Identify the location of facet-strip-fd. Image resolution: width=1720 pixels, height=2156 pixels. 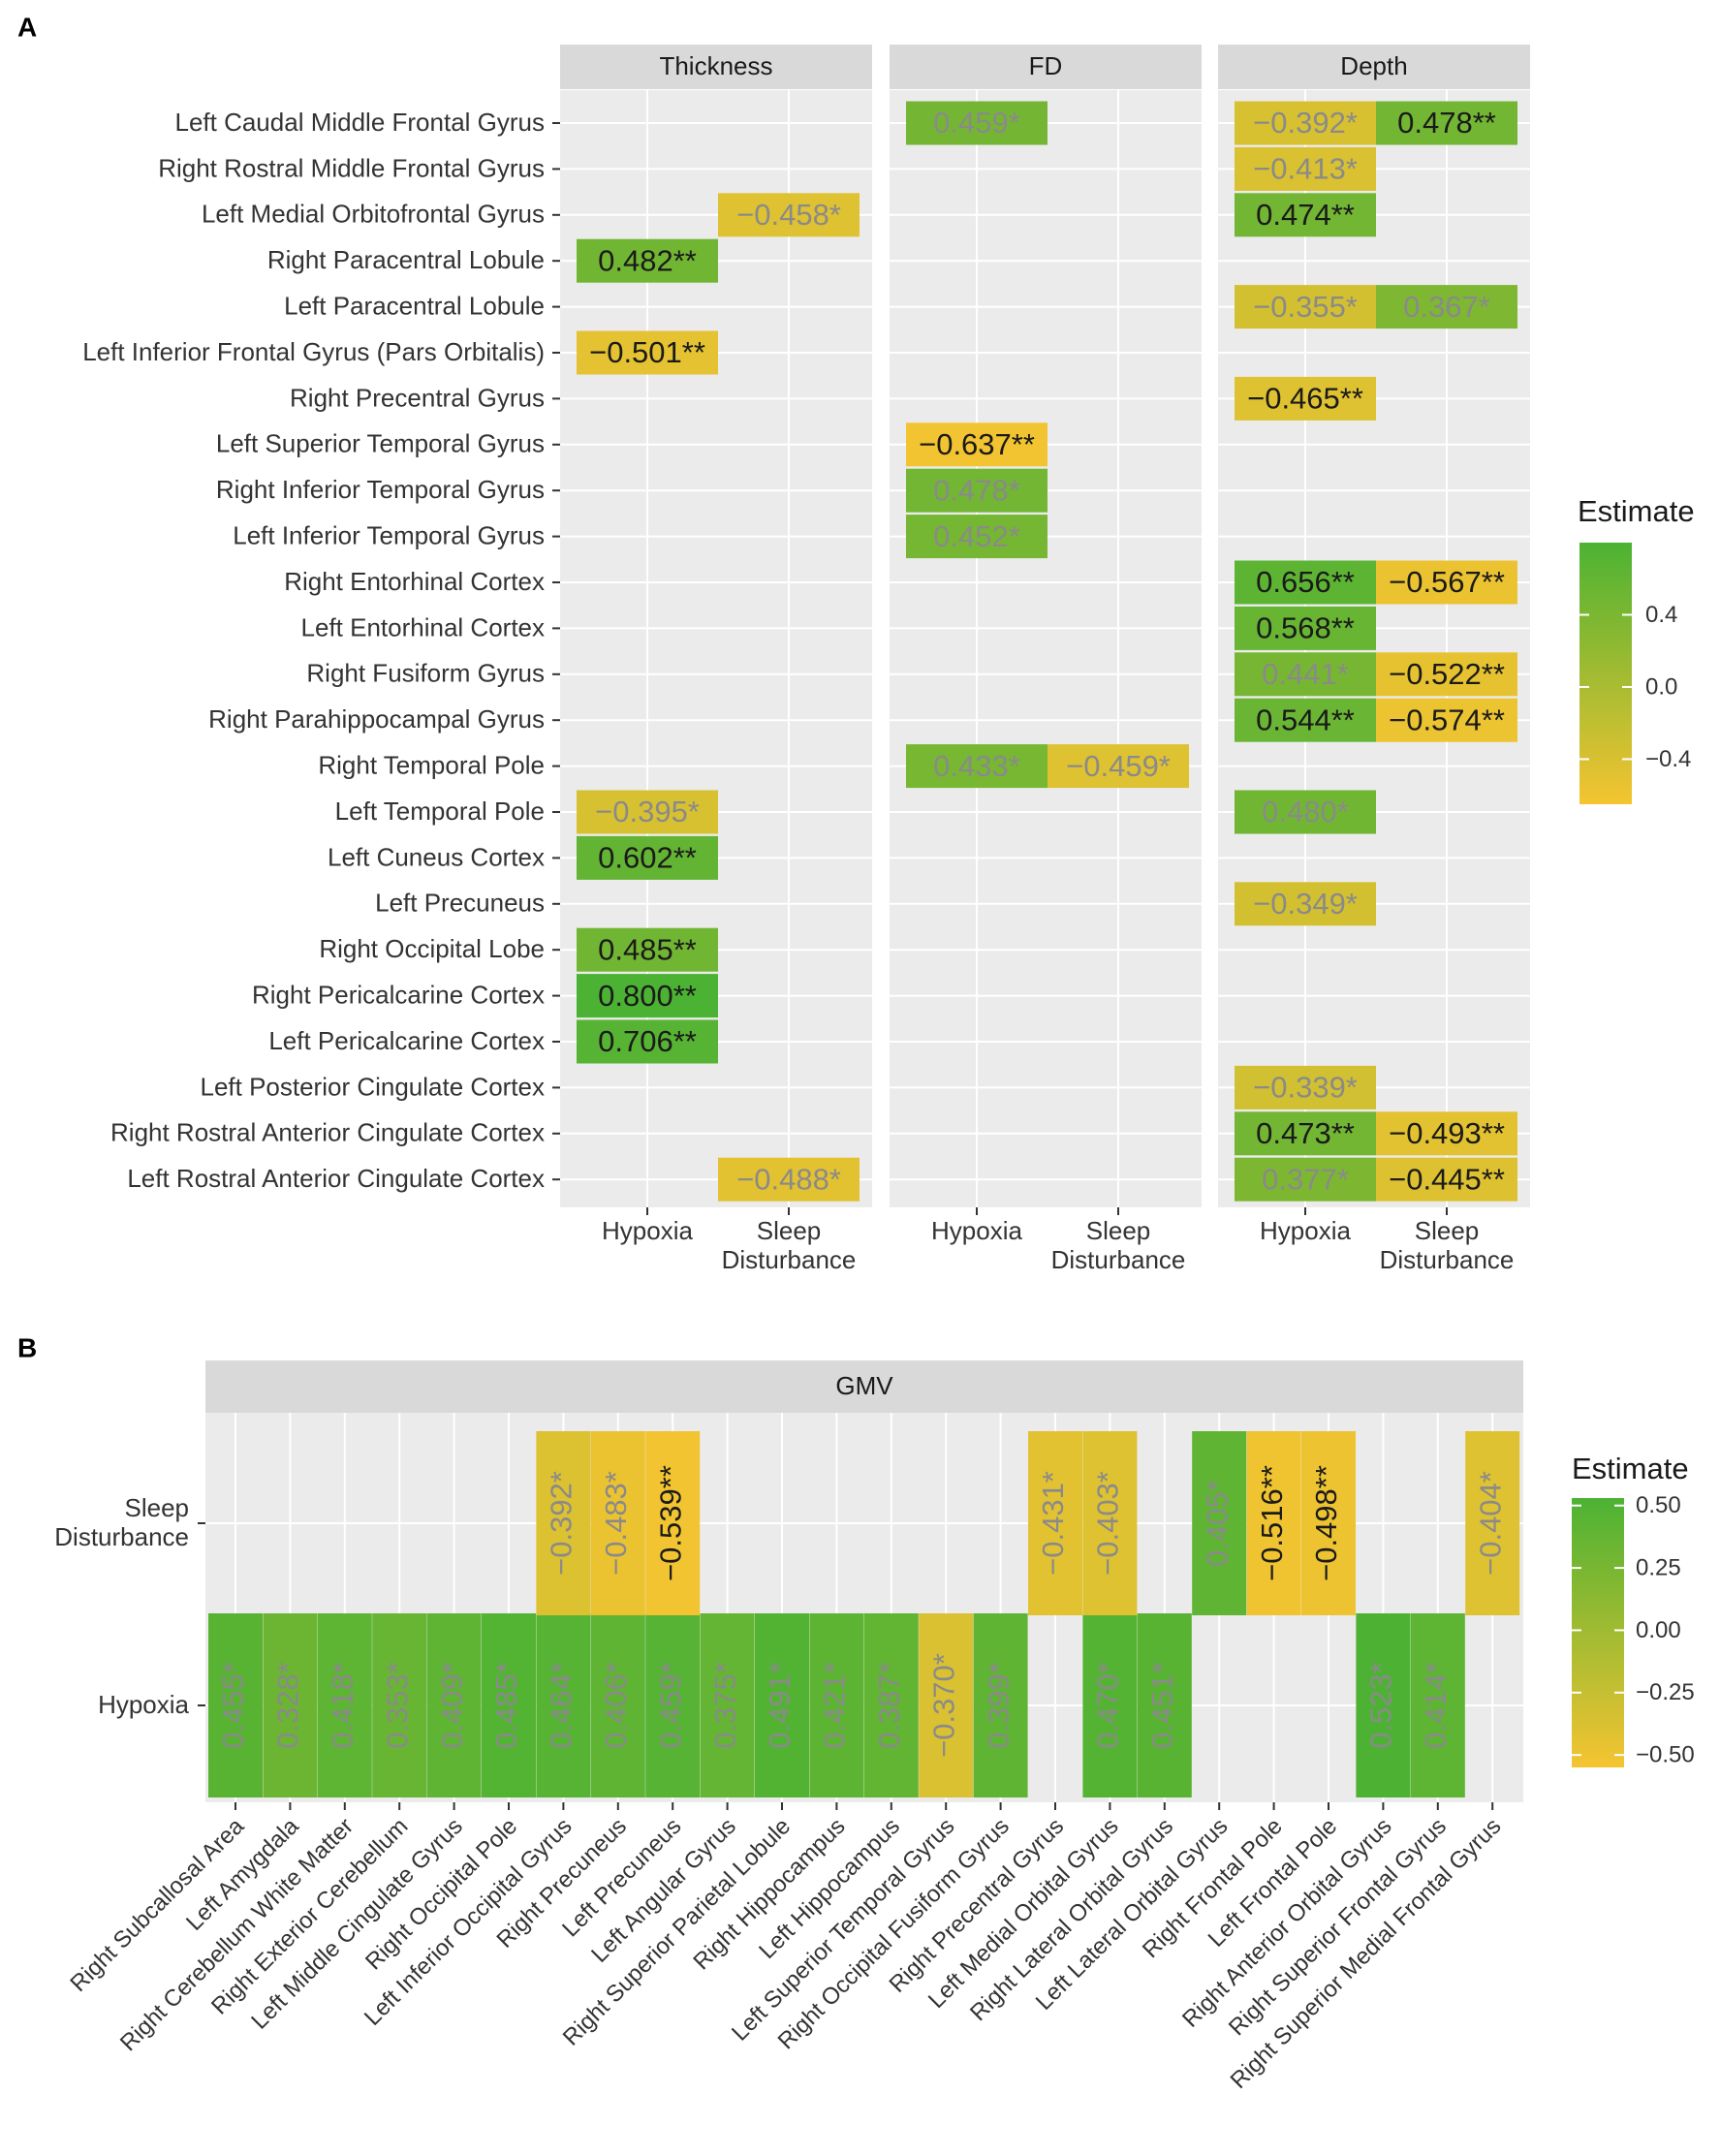
(1046, 67).